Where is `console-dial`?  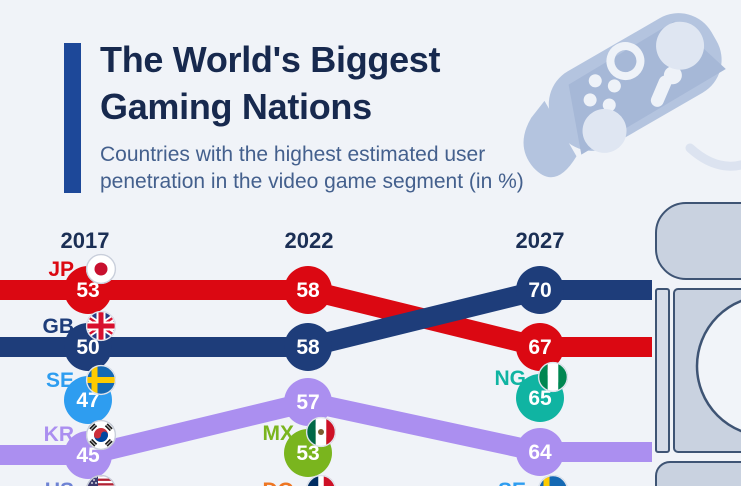 console-dial is located at coordinates (718, 366).